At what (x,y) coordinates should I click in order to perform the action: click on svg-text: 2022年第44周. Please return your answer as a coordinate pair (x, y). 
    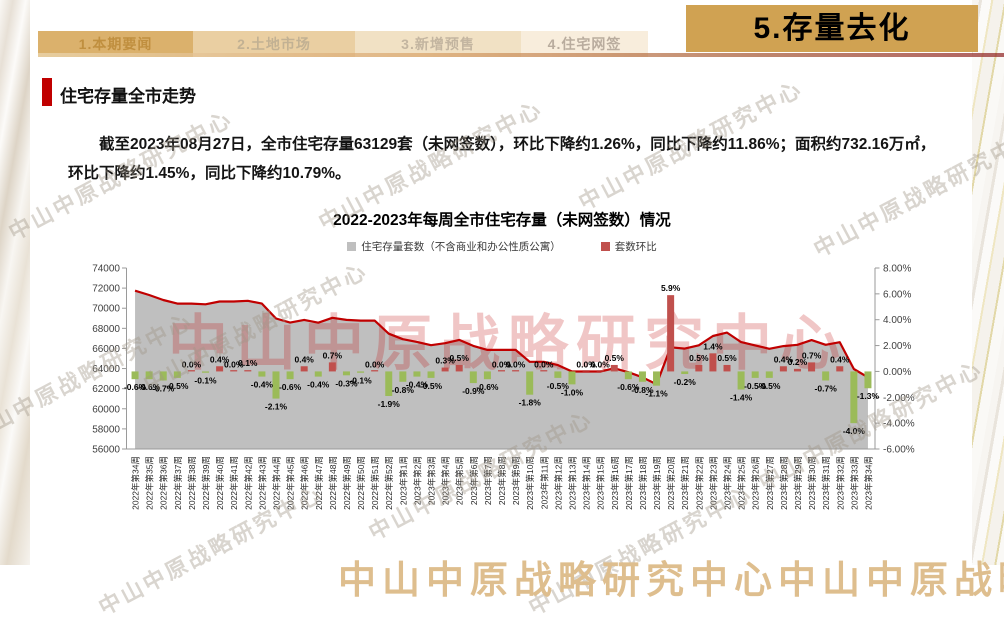
    Looking at the image, I should click on (276, 483).